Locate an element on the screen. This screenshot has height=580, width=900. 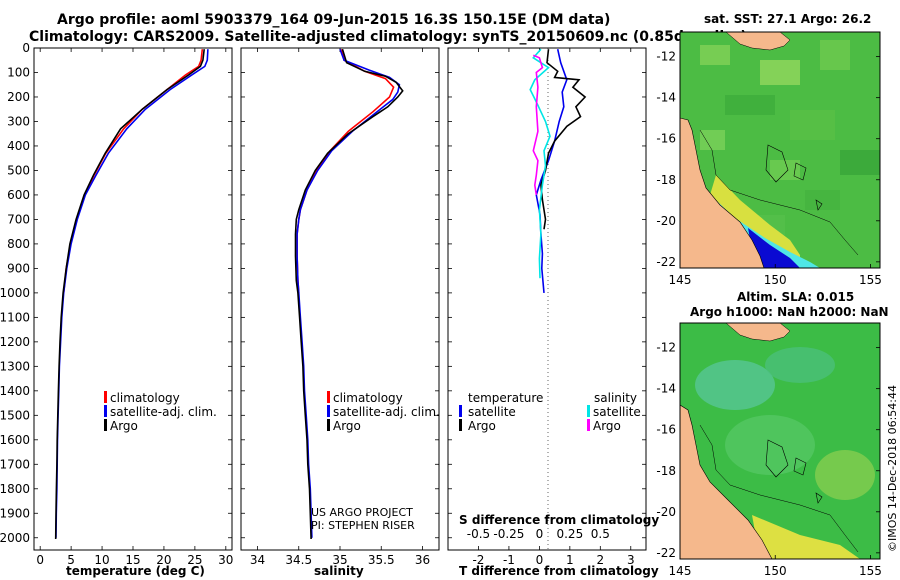
legend-swatch-t-satellite is located at coordinates (460, 411).